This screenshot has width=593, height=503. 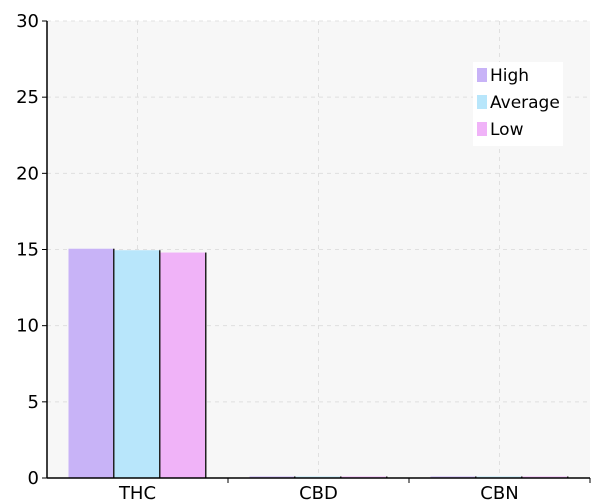 I want to click on legend: High Average Low, so click(x=518, y=104).